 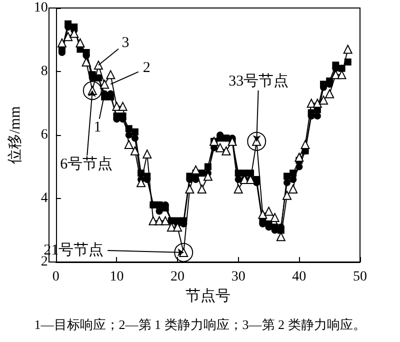 What do you see at coordinates (44, 71) in the screenshot?
I see `y-tick-label: 8` at bounding box center [44, 71].